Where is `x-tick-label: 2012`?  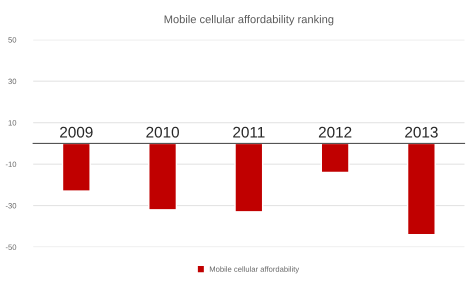 x-tick-label: 2012 is located at coordinates (335, 132).